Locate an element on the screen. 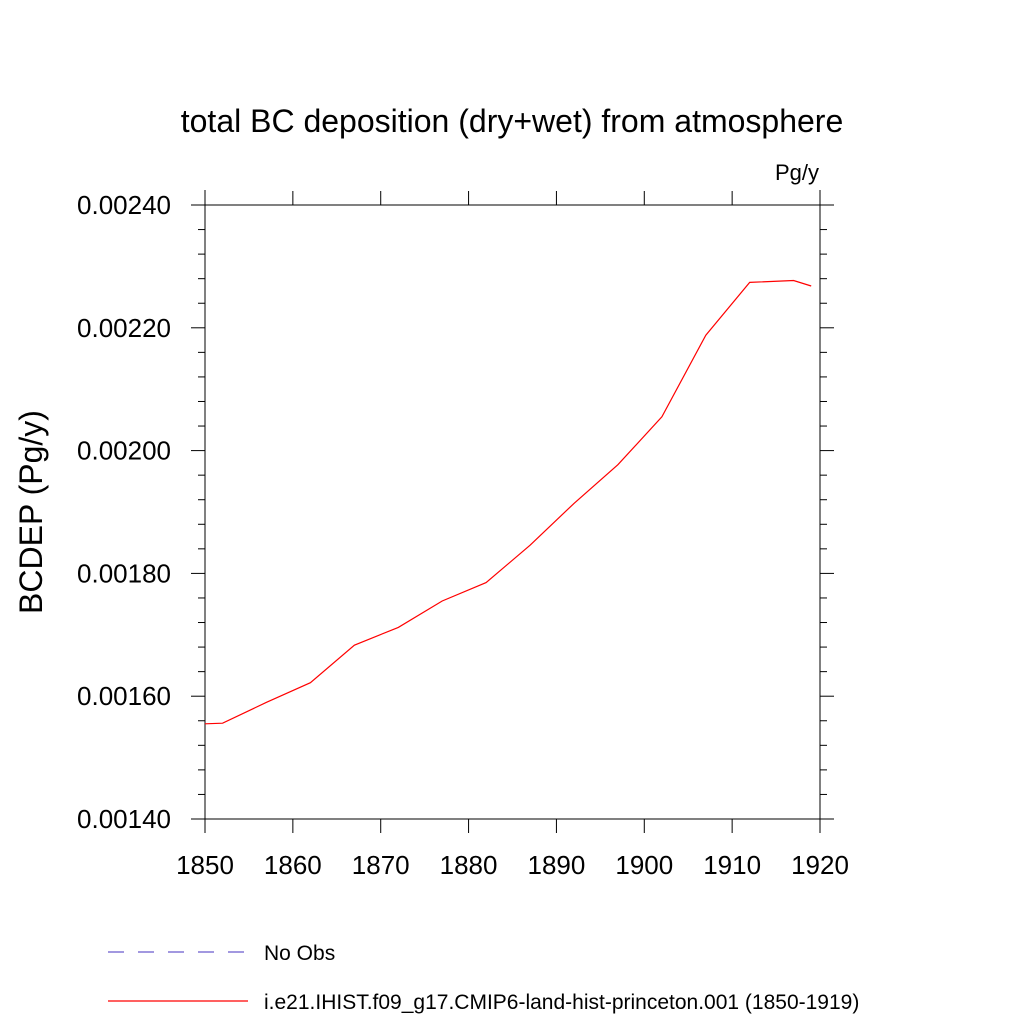 Image resolution: width=1024 pixels, height=1024 pixels. y-tick-label: 0.00200 is located at coordinates (124, 451).